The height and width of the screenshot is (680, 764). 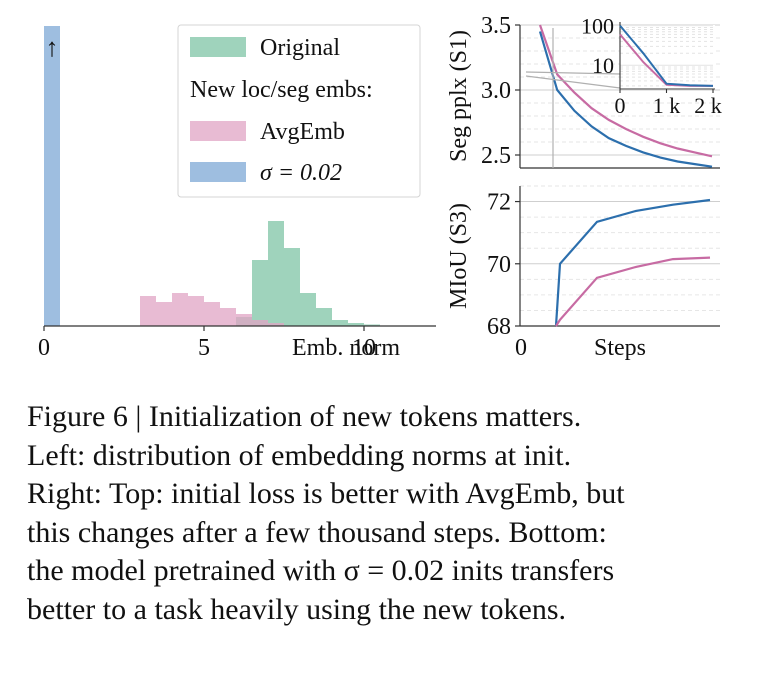 What do you see at coordinates (204, 348) in the screenshot?
I see `hist-x-tick-label: 5` at bounding box center [204, 348].